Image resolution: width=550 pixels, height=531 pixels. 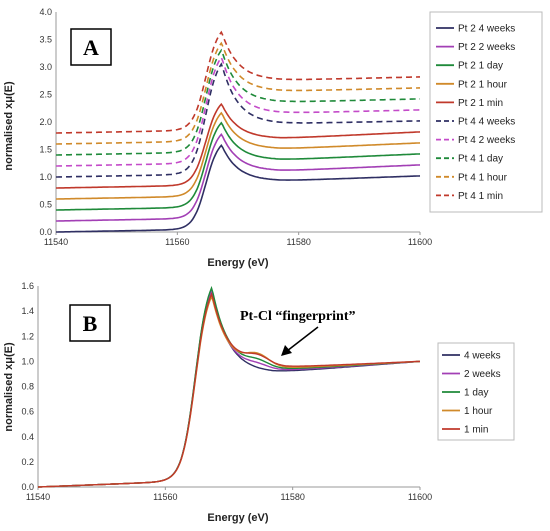 I want to click on y-tick-label: 0.6, so click(x=27, y=412).